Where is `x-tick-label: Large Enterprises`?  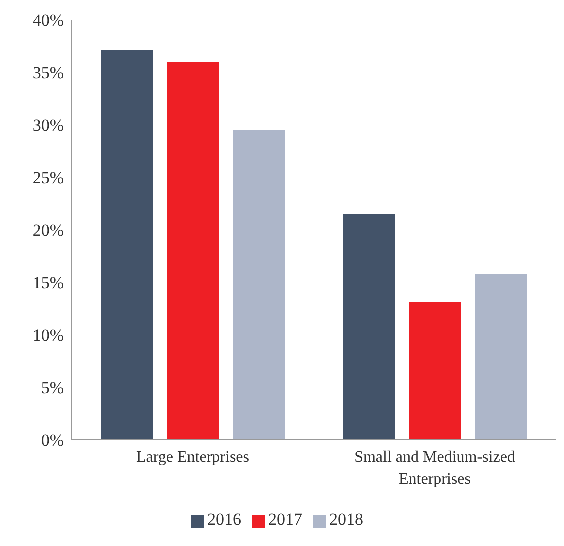 x-tick-label: Large Enterprises is located at coordinates (193, 457).